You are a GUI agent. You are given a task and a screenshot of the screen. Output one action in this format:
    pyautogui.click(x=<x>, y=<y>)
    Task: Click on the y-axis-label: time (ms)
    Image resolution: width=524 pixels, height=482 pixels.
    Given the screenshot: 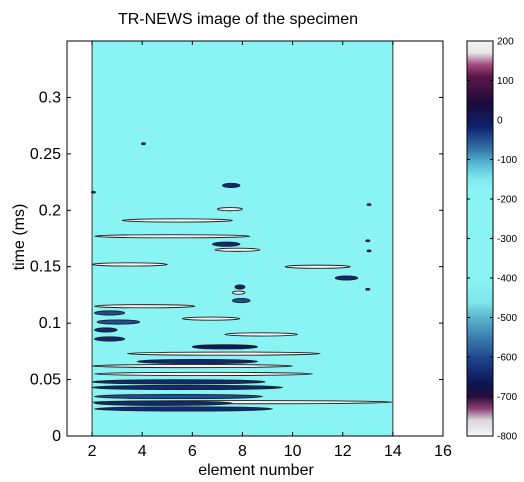 What is the action you would take?
    pyautogui.click(x=19, y=237)
    